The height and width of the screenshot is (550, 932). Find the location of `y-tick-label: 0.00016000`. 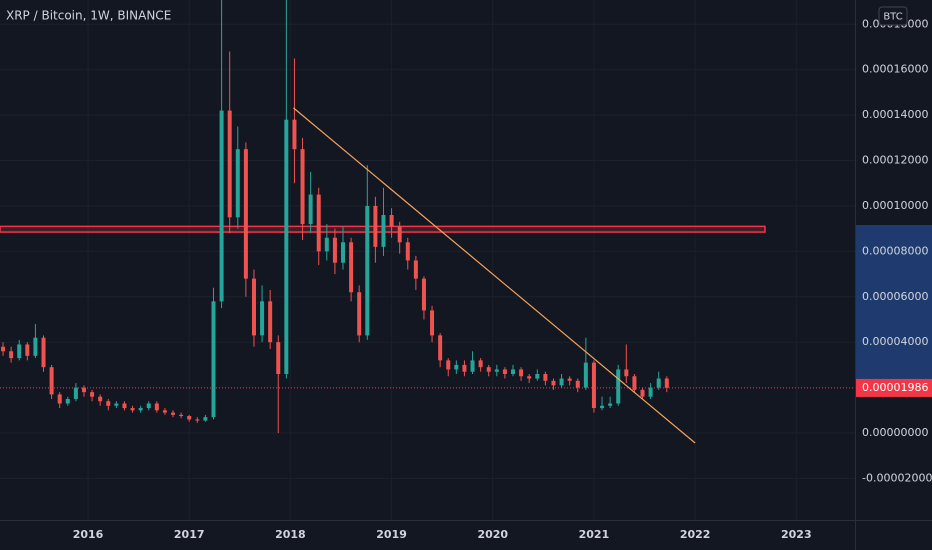

y-tick-label: 0.00016000 is located at coordinates (895, 69).